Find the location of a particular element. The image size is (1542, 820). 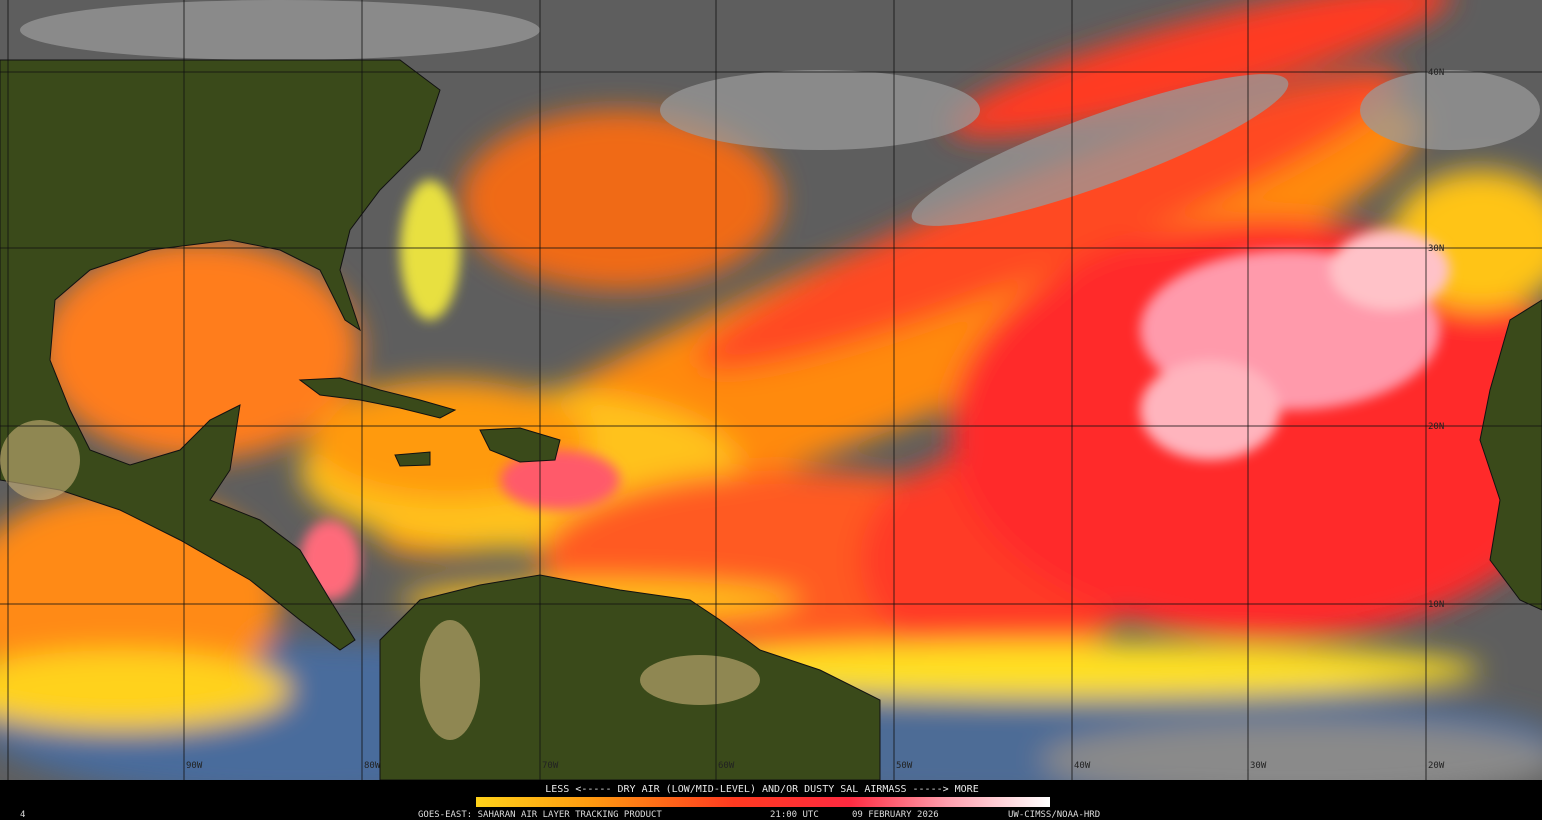

latitude-label: 30N is located at coordinates (1436, 249).